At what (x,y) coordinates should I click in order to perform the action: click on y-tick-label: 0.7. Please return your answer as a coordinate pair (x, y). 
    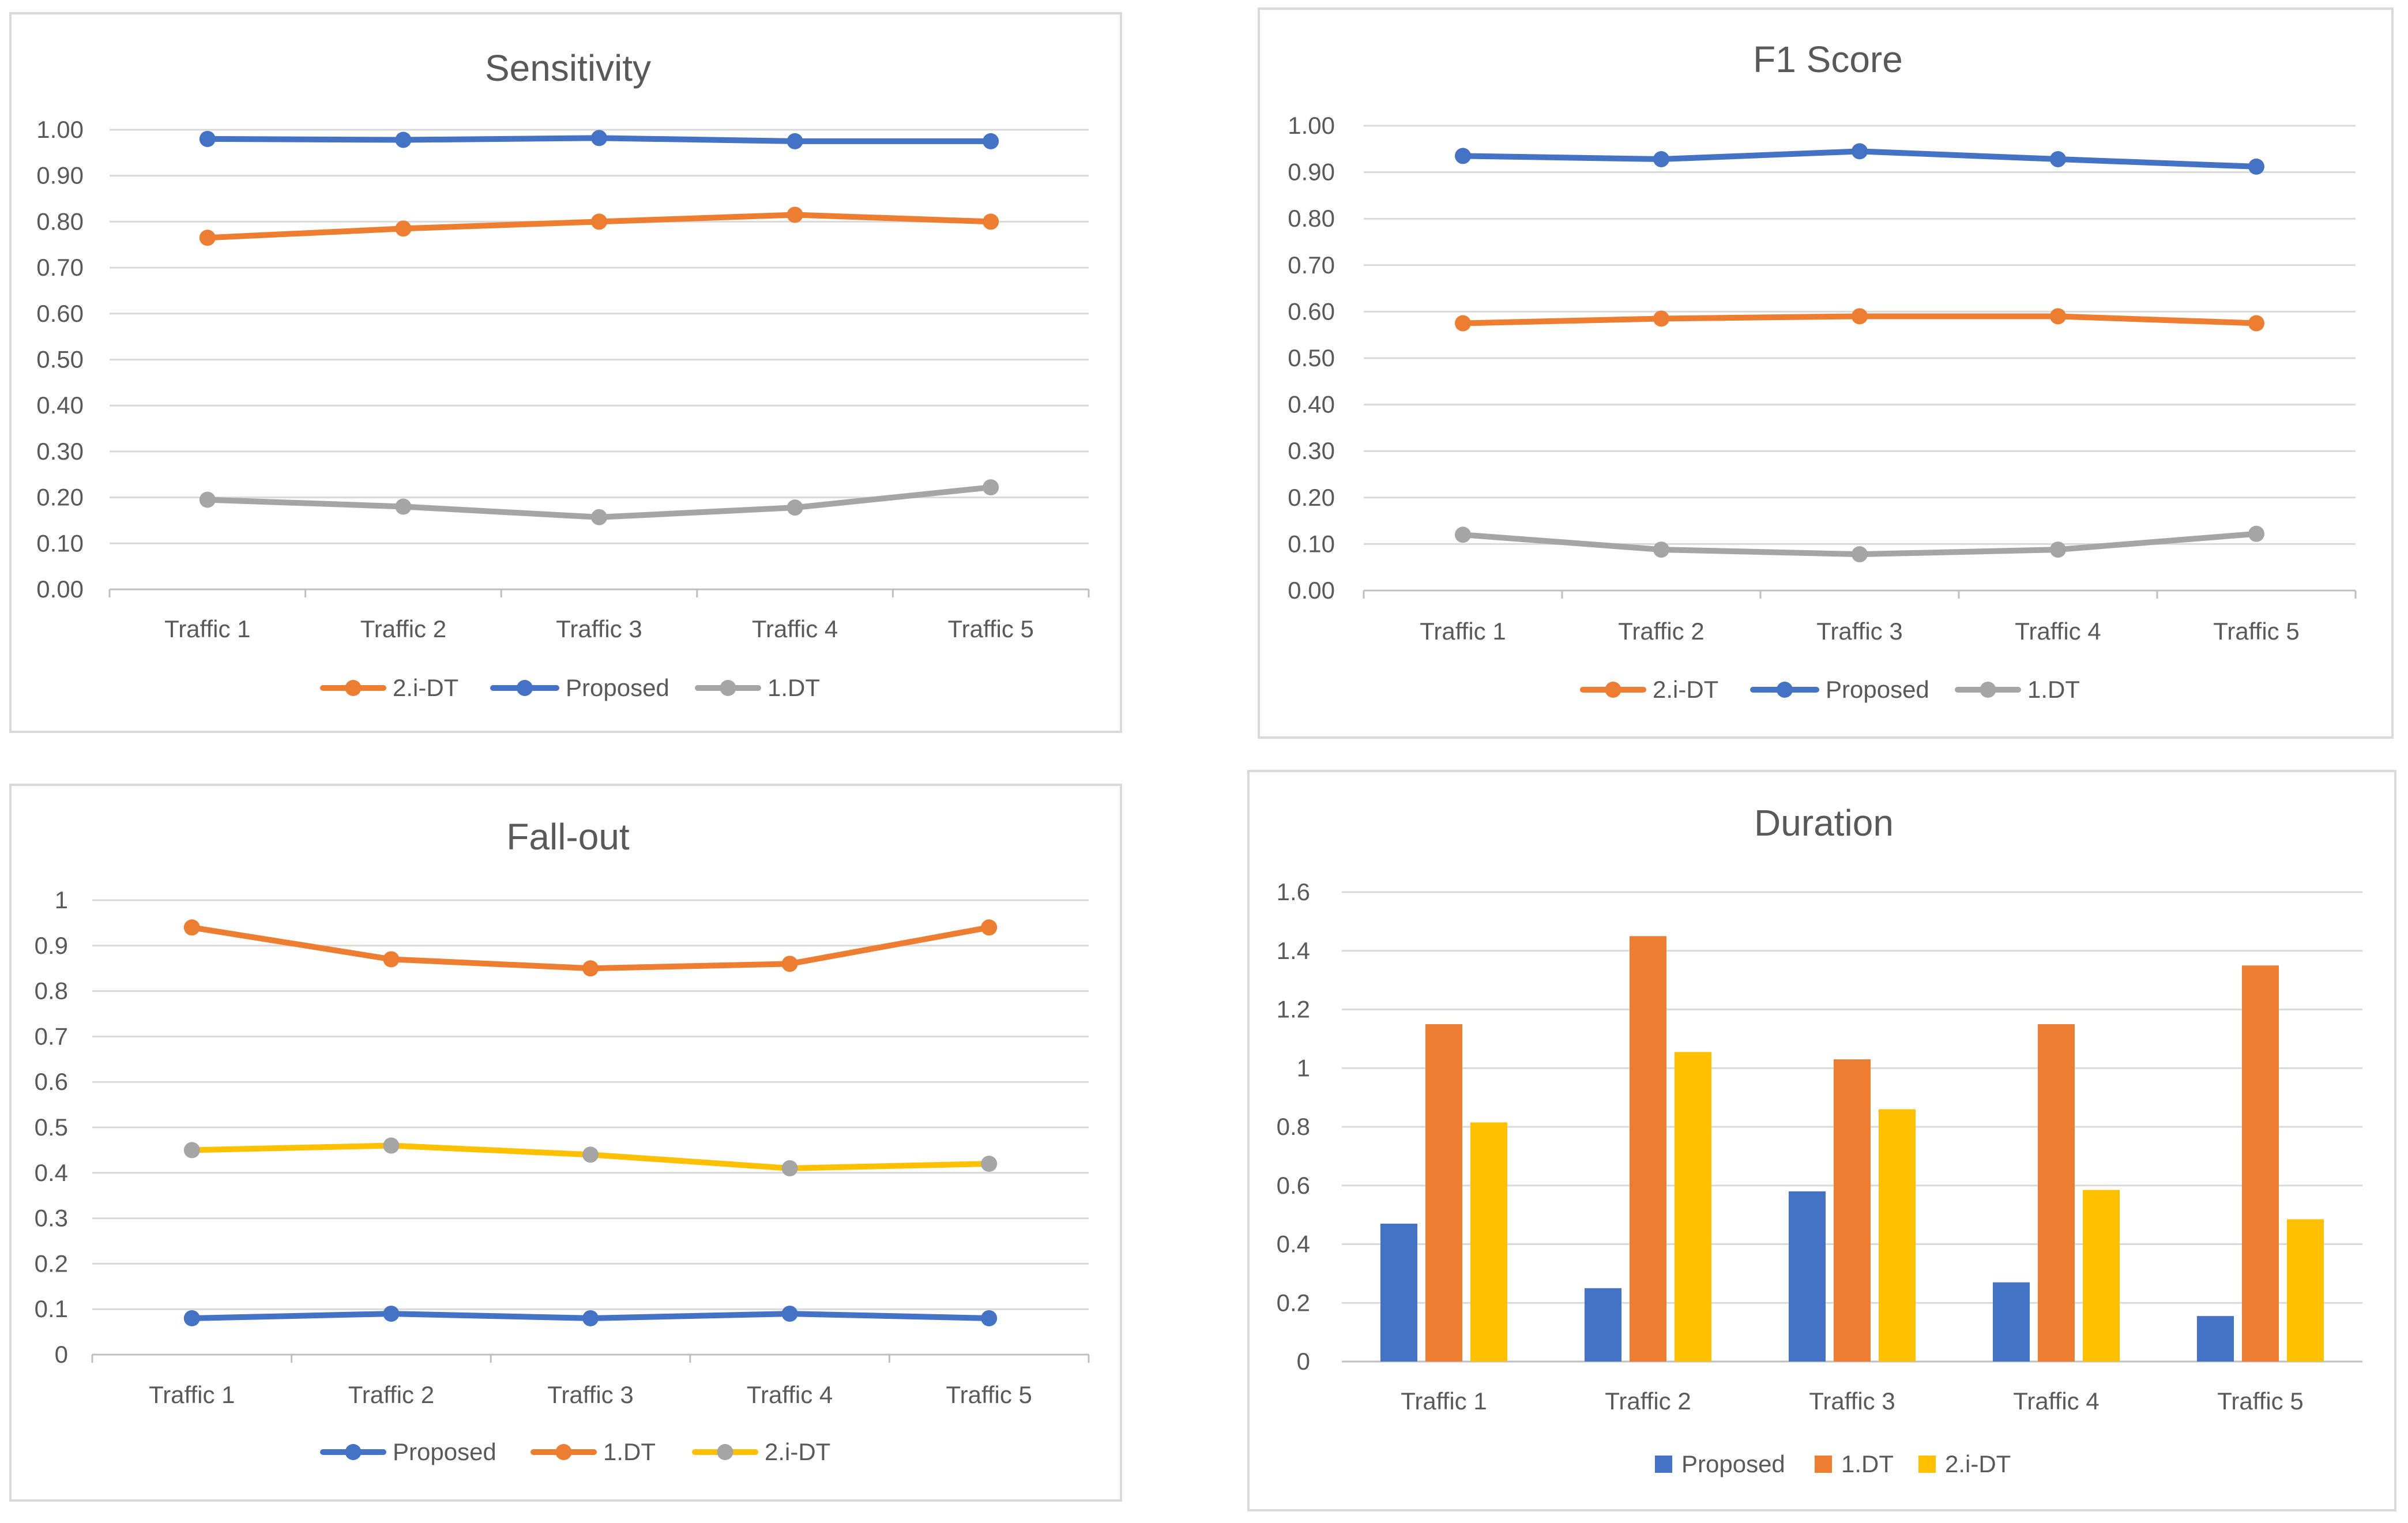
    Looking at the image, I should click on (51, 1036).